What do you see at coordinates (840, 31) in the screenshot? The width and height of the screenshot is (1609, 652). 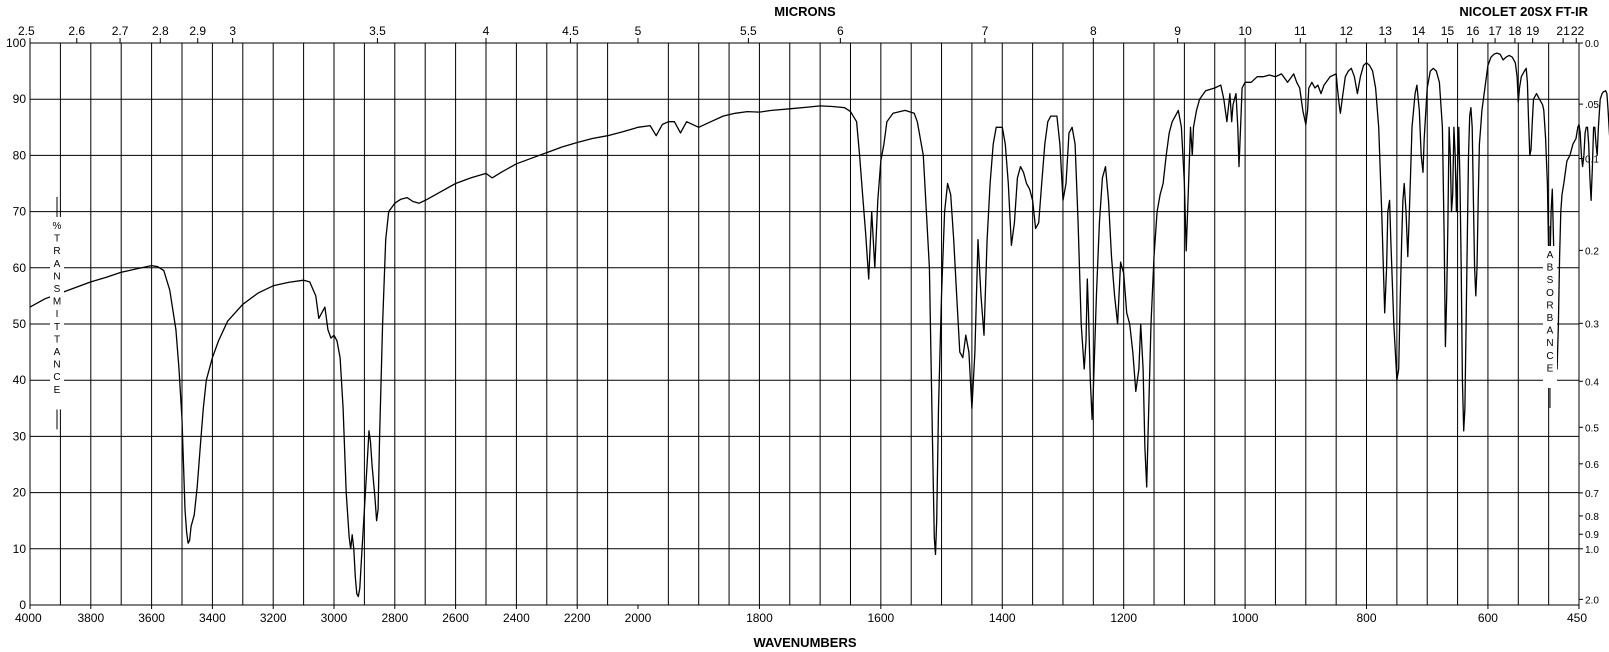 I see `micron-tick-label: 6` at bounding box center [840, 31].